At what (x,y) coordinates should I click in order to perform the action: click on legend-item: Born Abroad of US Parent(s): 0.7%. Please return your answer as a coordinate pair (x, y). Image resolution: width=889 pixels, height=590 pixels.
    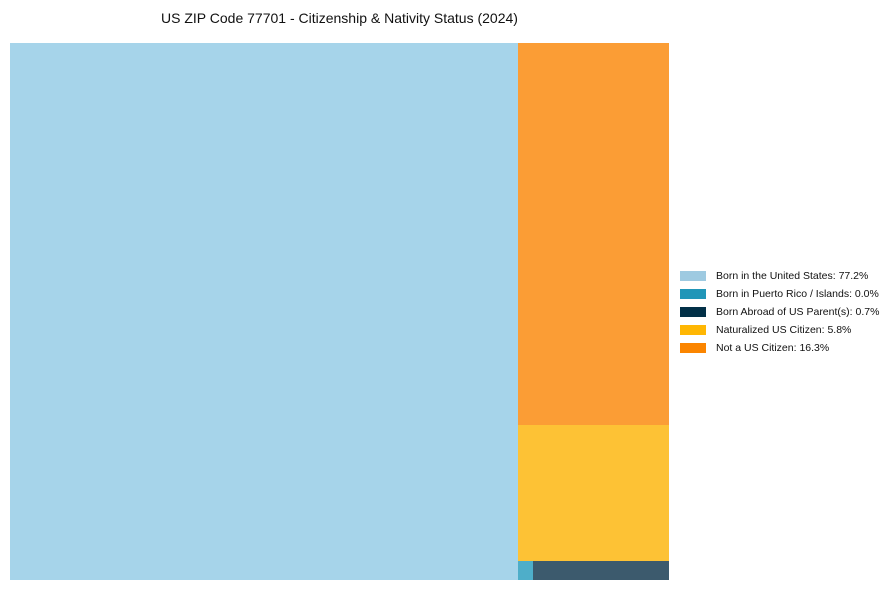
    Looking at the image, I should click on (779, 312).